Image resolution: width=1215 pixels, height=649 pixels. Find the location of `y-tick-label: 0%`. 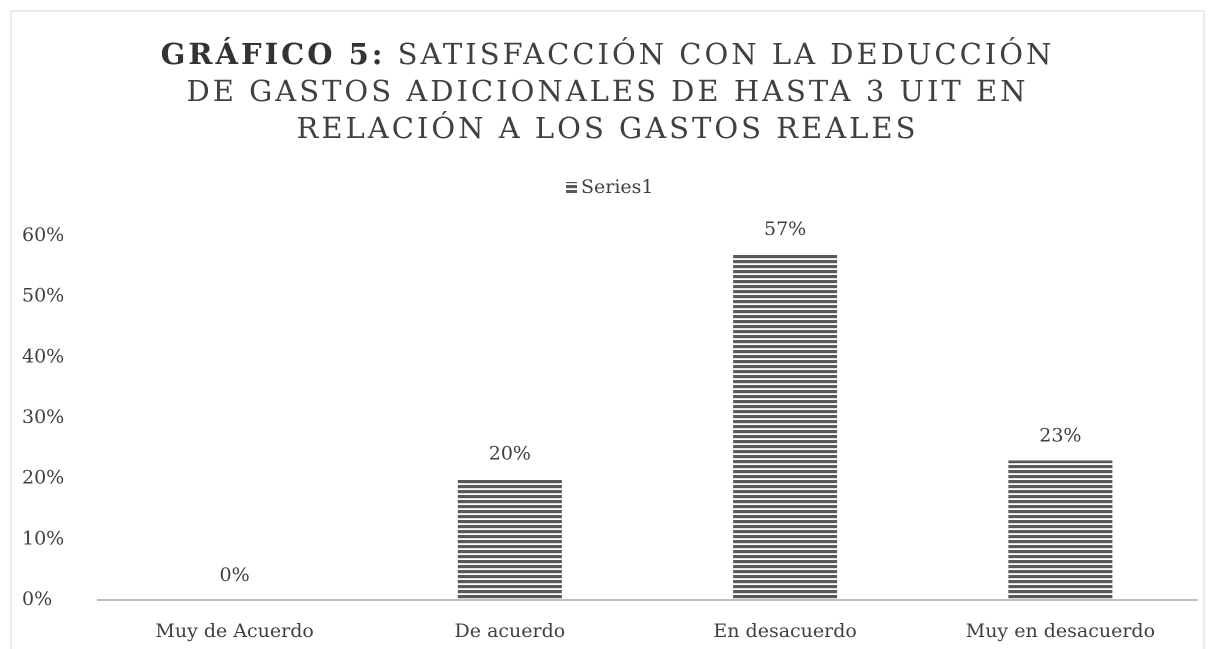

y-tick-label: 0% is located at coordinates (37, 599).